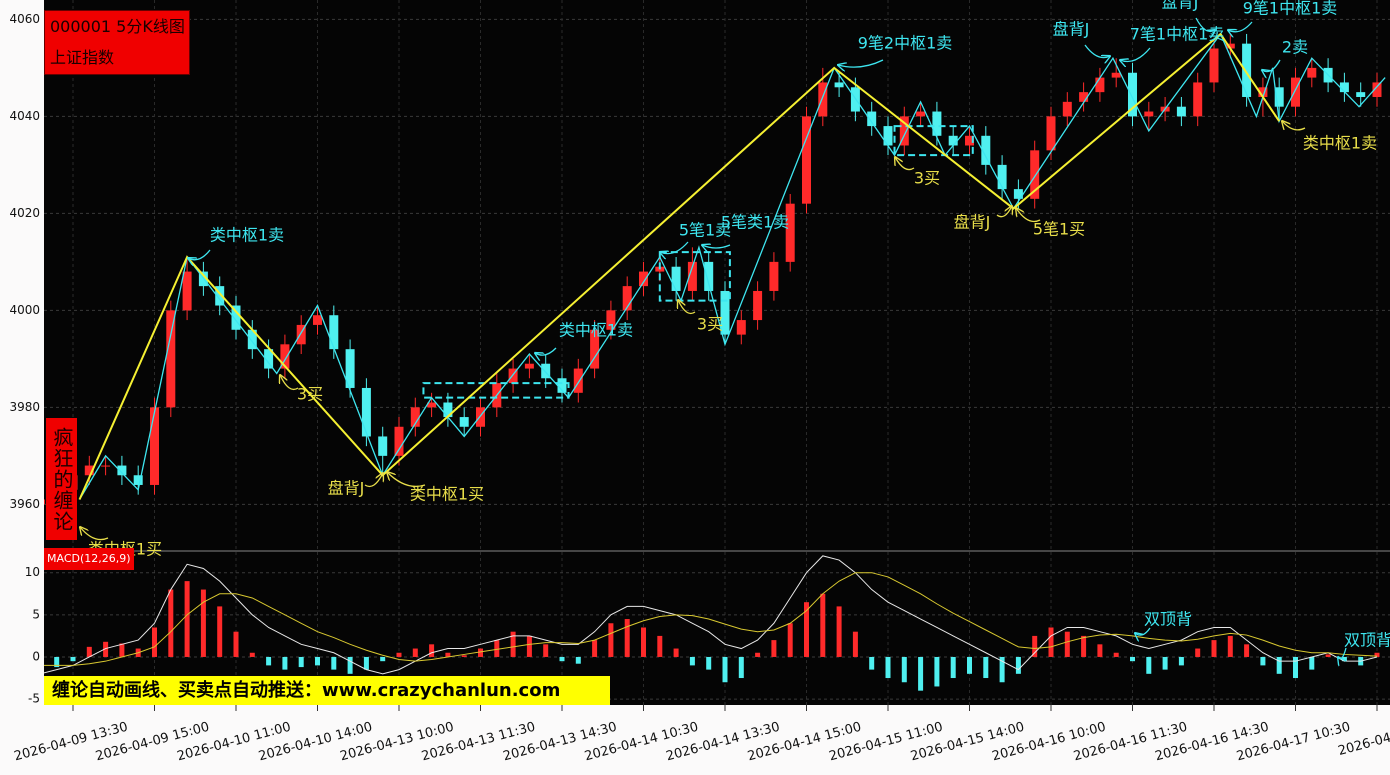 The width and height of the screenshot is (1390, 775). I want to click on y-tick-label: 5, so click(36, 614).